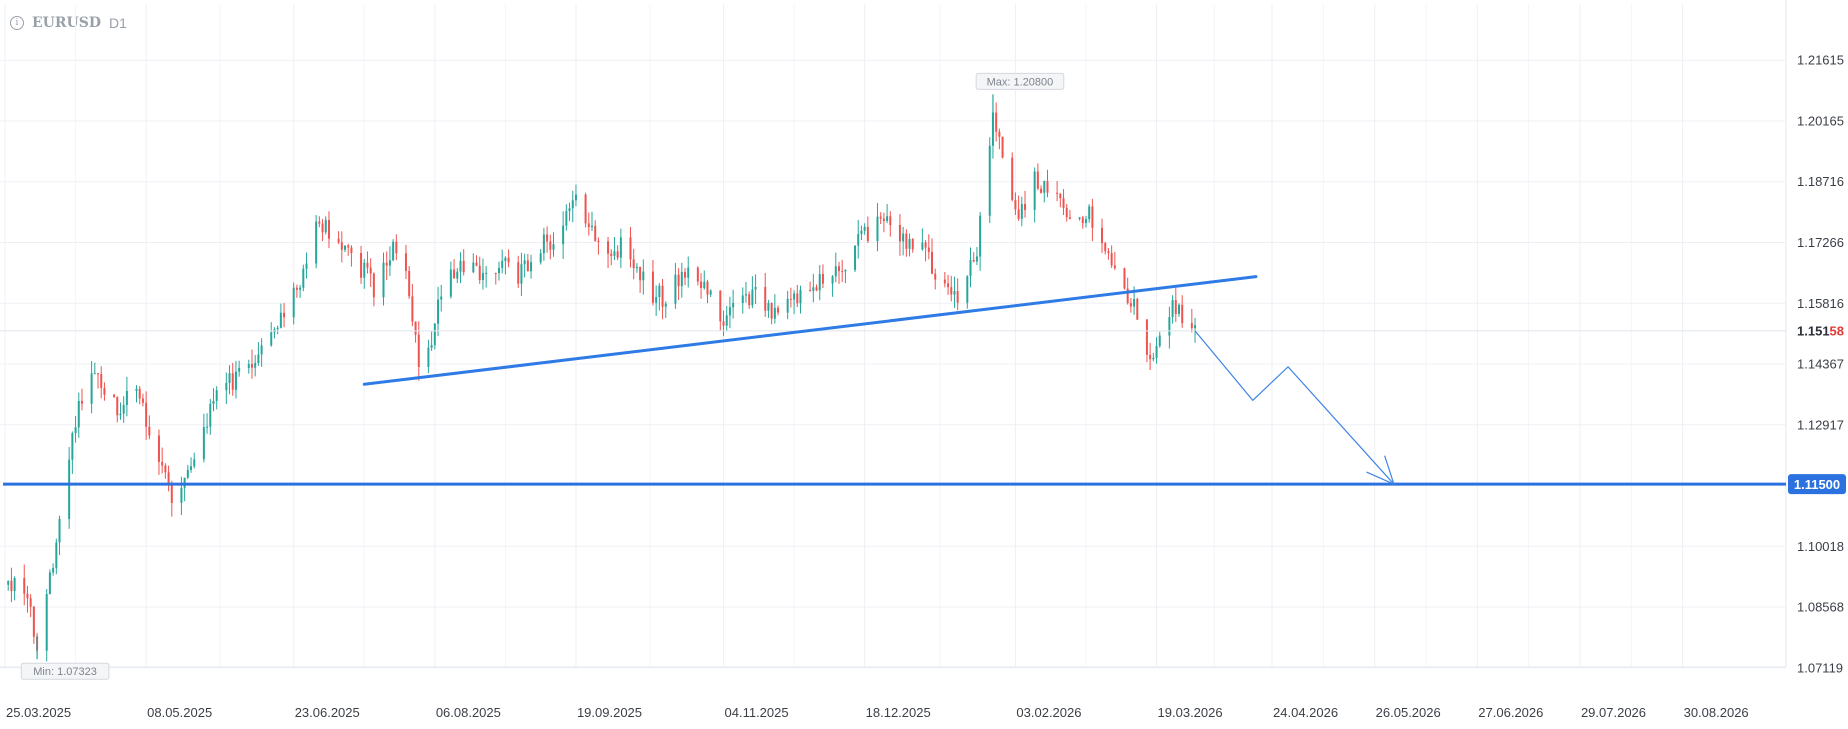 The image size is (1848, 729). I want to click on projection-arrowhead, so click(1380, 470).